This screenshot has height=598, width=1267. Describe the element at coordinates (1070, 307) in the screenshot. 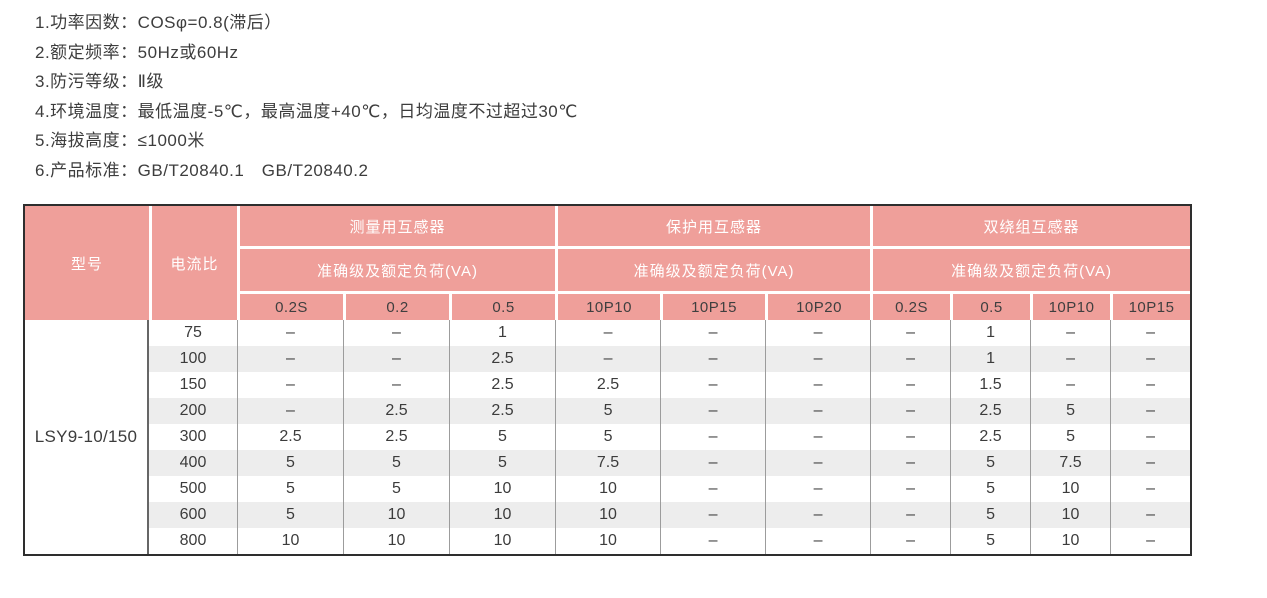

I see `class-header-dual-10p10: 10P10` at that location.